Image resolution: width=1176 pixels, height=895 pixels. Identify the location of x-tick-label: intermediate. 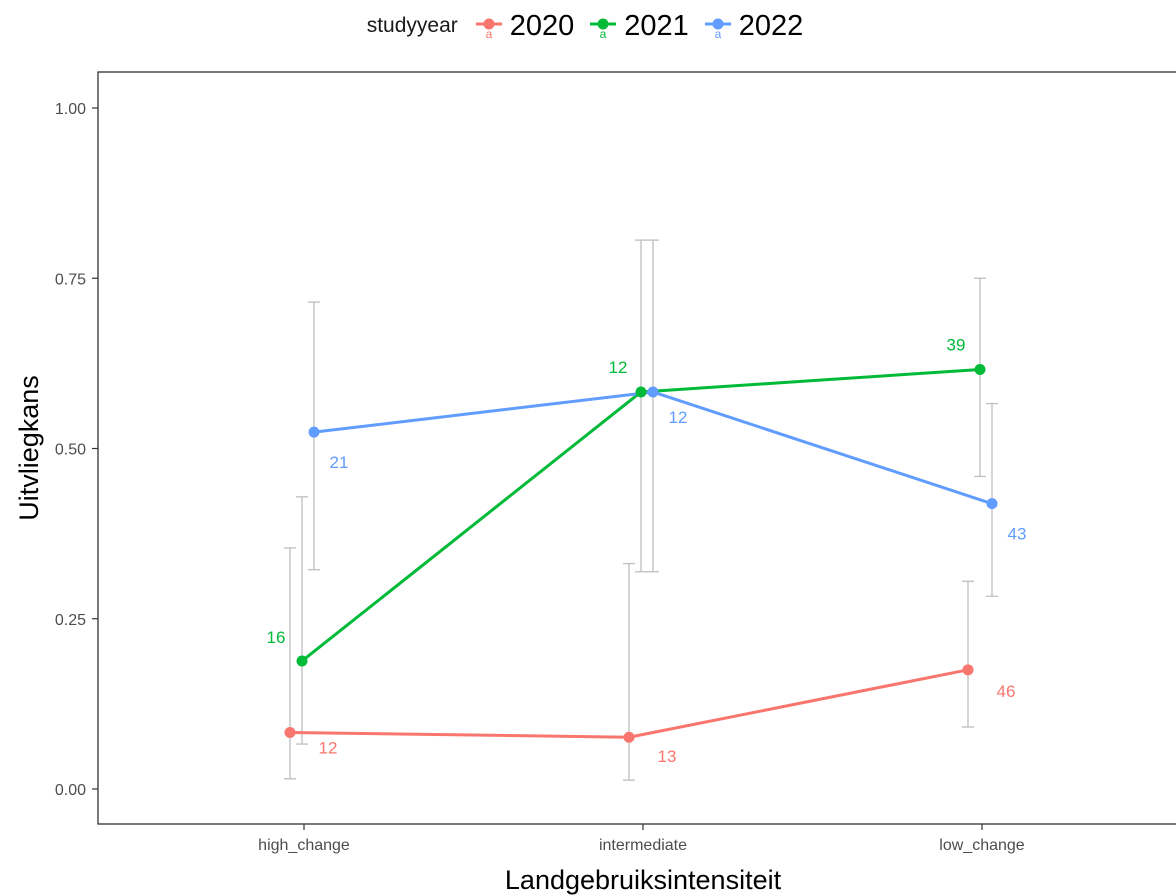
(643, 845).